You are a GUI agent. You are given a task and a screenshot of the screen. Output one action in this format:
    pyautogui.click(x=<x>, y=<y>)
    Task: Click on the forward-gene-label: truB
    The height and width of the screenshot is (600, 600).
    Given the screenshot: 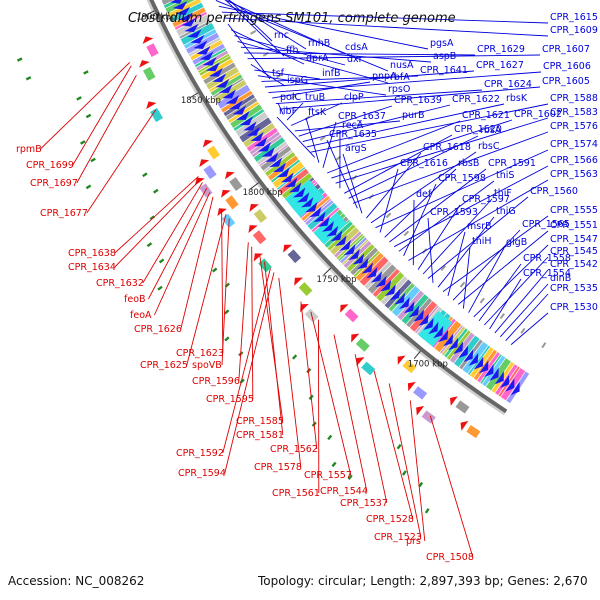 What is the action you would take?
    pyautogui.click(x=315, y=97)
    